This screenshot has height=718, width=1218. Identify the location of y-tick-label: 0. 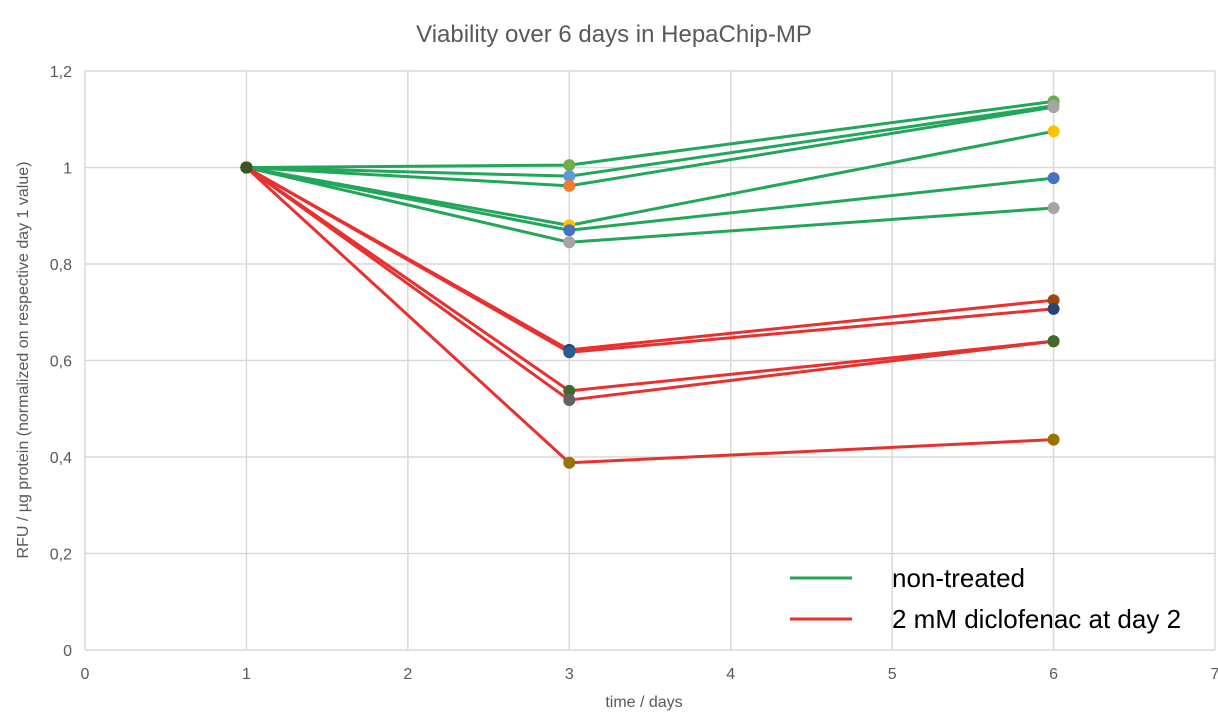
(67, 651).